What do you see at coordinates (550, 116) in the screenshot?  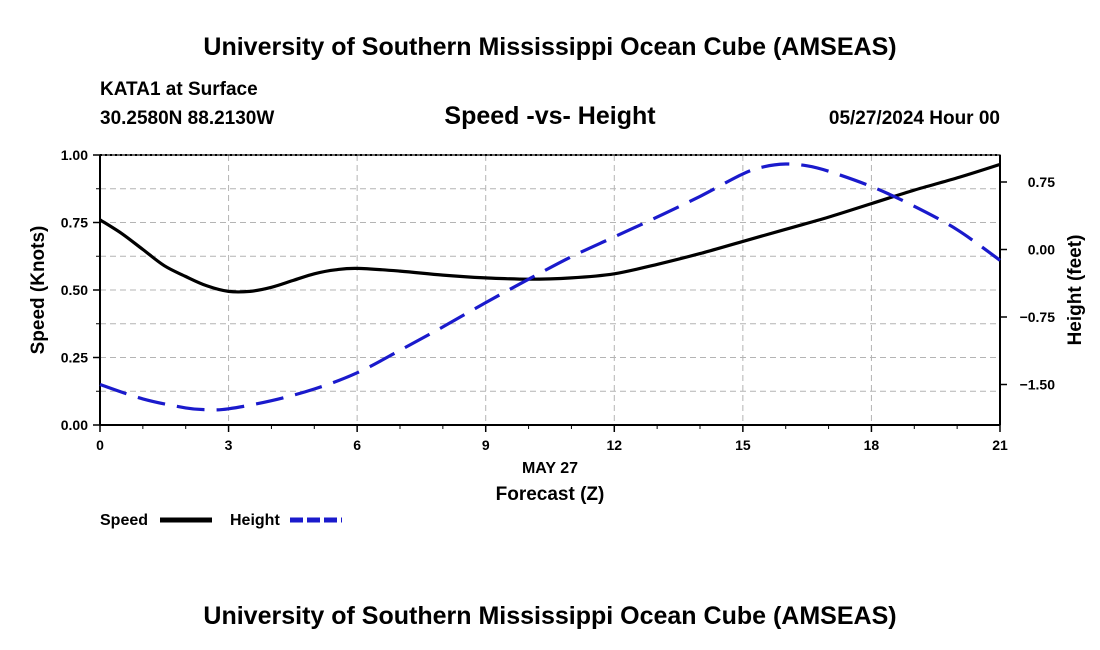 I see `chart-title: Speed -vs- Height` at bounding box center [550, 116].